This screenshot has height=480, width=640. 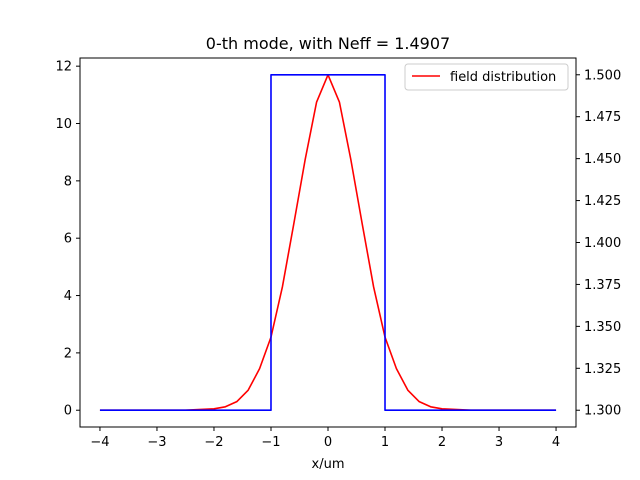 What do you see at coordinates (68, 353) in the screenshot?
I see `y-tick-label: 2` at bounding box center [68, 353].